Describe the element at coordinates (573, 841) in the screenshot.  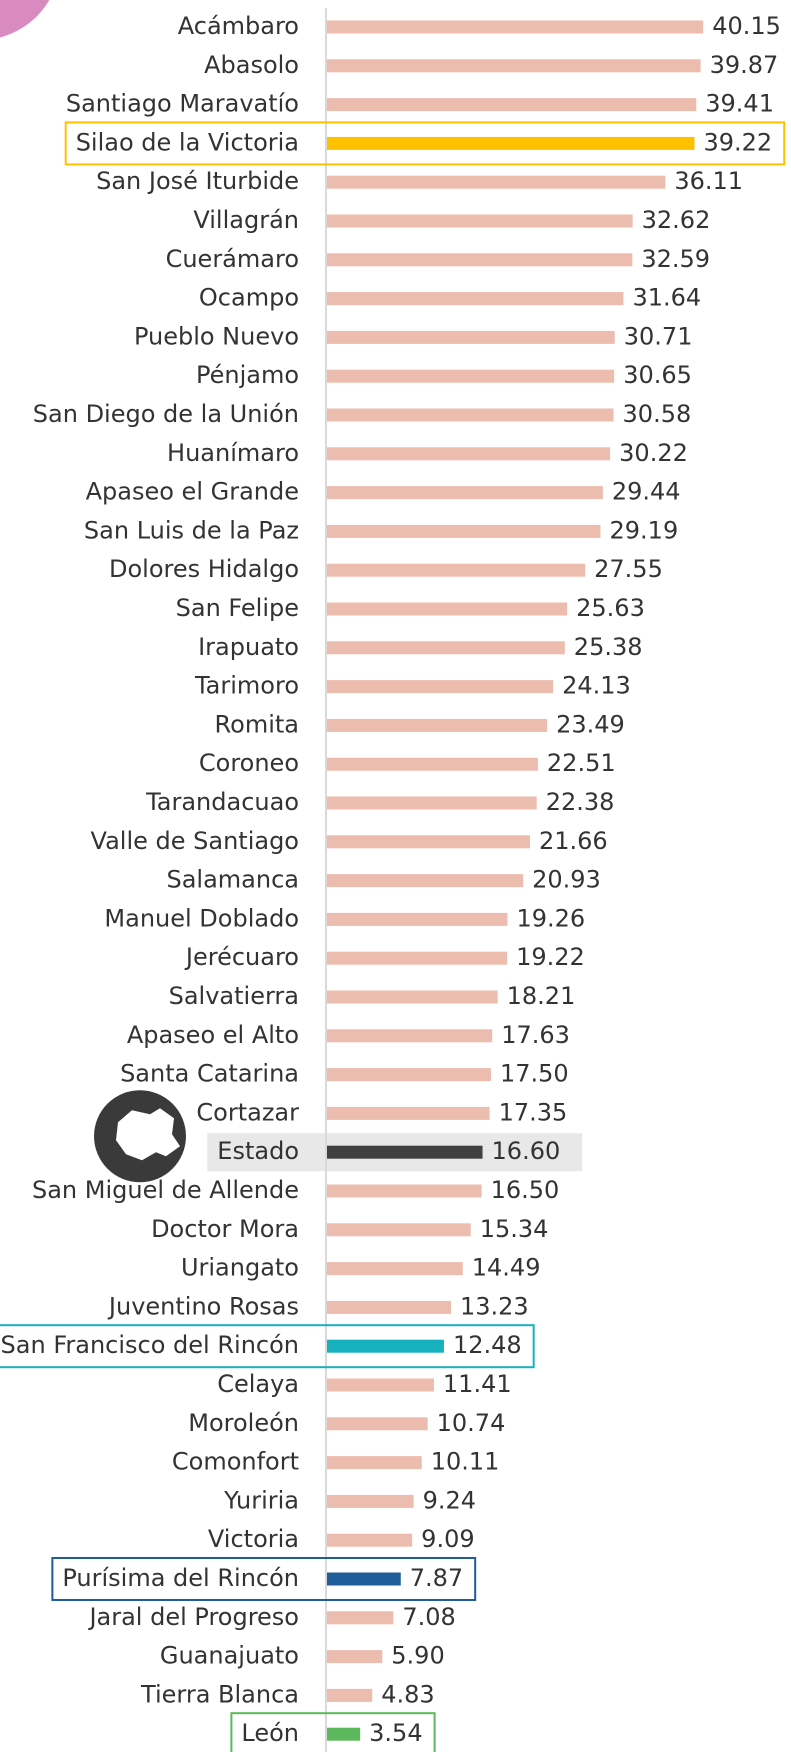
I see `value-label: 21.66` at that location.